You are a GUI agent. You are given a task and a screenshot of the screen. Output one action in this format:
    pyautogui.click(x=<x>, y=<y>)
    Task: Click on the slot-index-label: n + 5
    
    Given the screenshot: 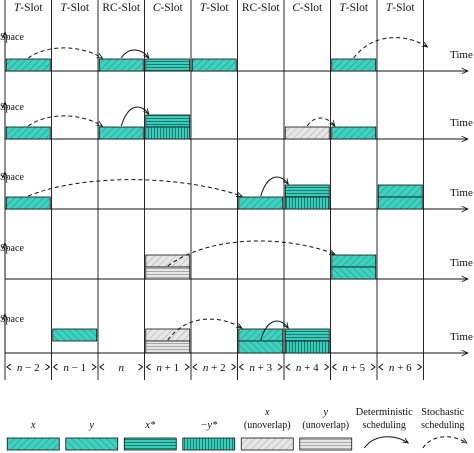 What is the action you would take?
    pyautogui.click(x=353, y=368)
    